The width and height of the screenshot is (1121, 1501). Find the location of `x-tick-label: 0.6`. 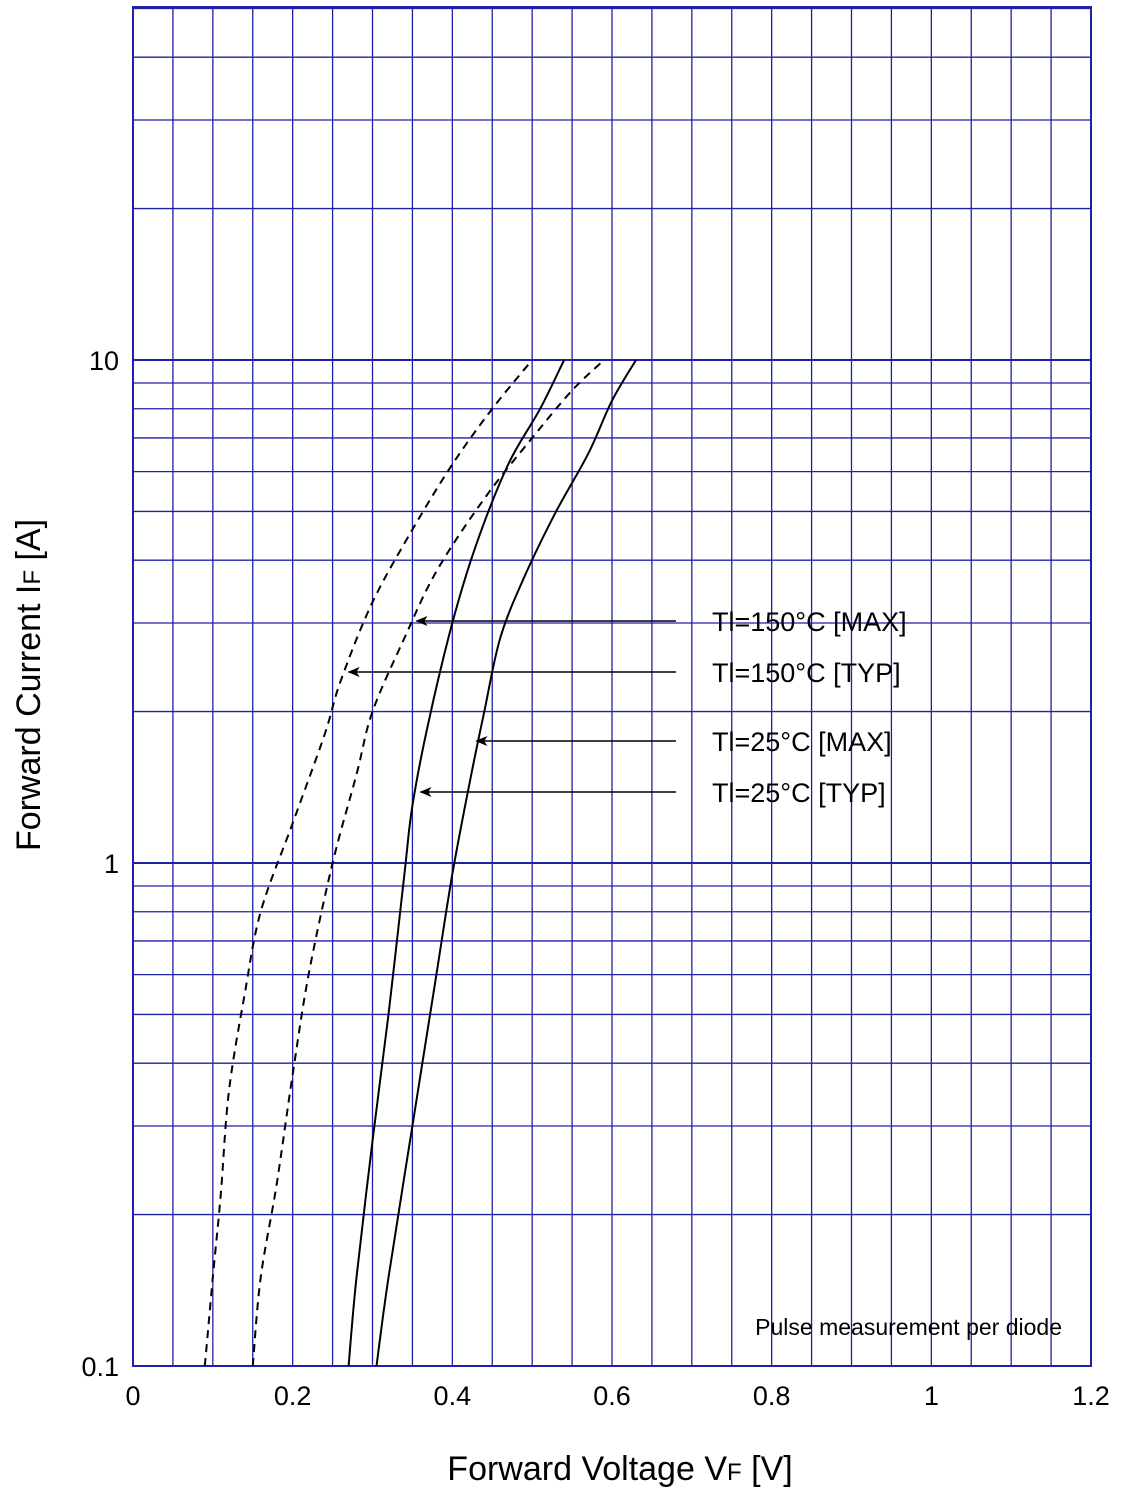

x-tick-label: 0.6 is located at coordinates (612, 1396).